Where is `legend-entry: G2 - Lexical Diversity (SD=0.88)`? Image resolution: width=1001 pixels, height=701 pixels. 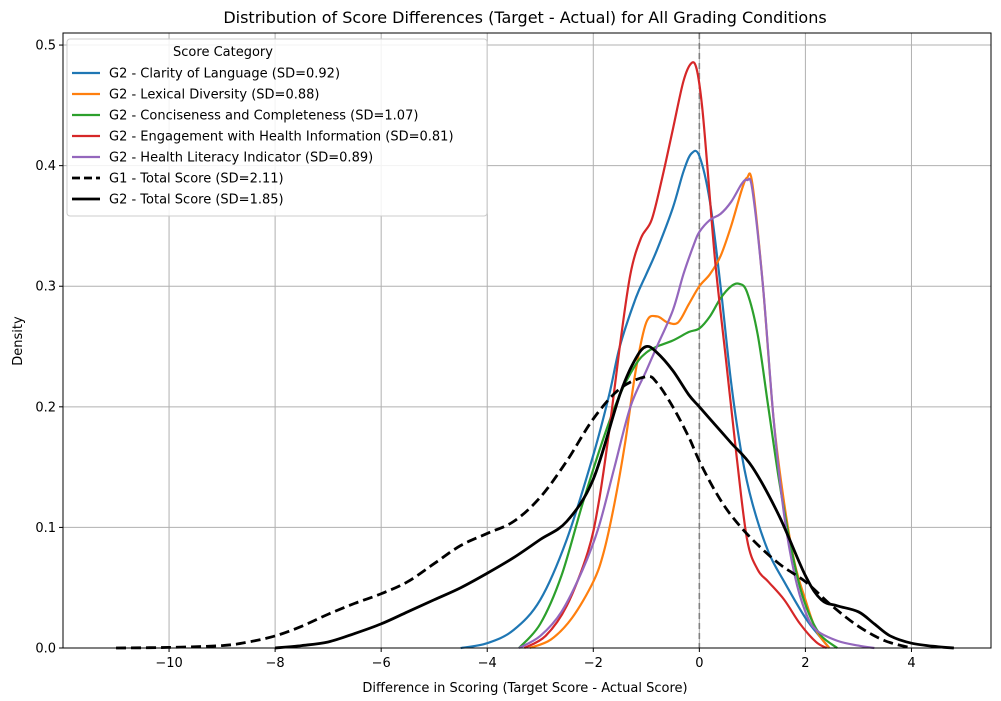 legend-entry: G2 - Lexical Diversity (SD=0.88) is located at coordinates (214, 95).